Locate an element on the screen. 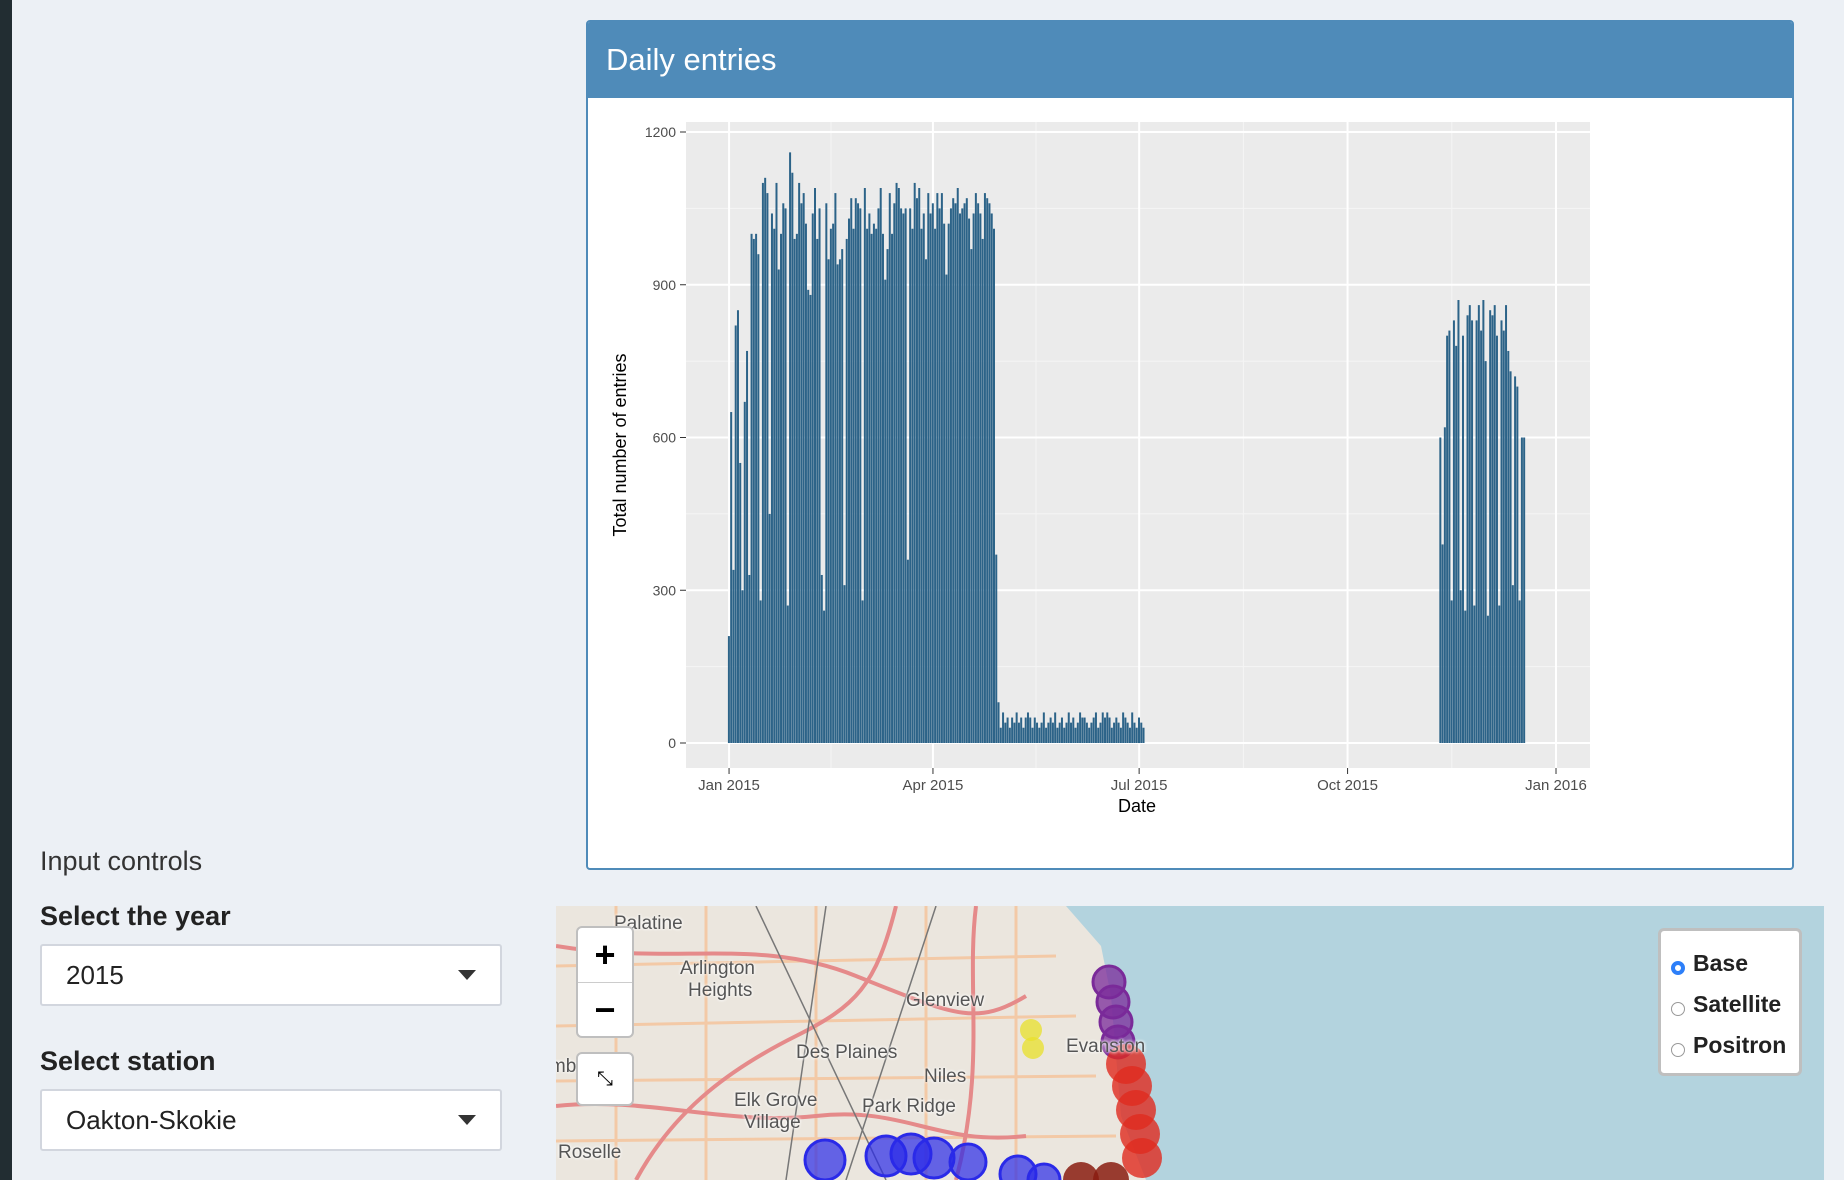  place-roselle: Roselle is located at coordinates (590, 1152).